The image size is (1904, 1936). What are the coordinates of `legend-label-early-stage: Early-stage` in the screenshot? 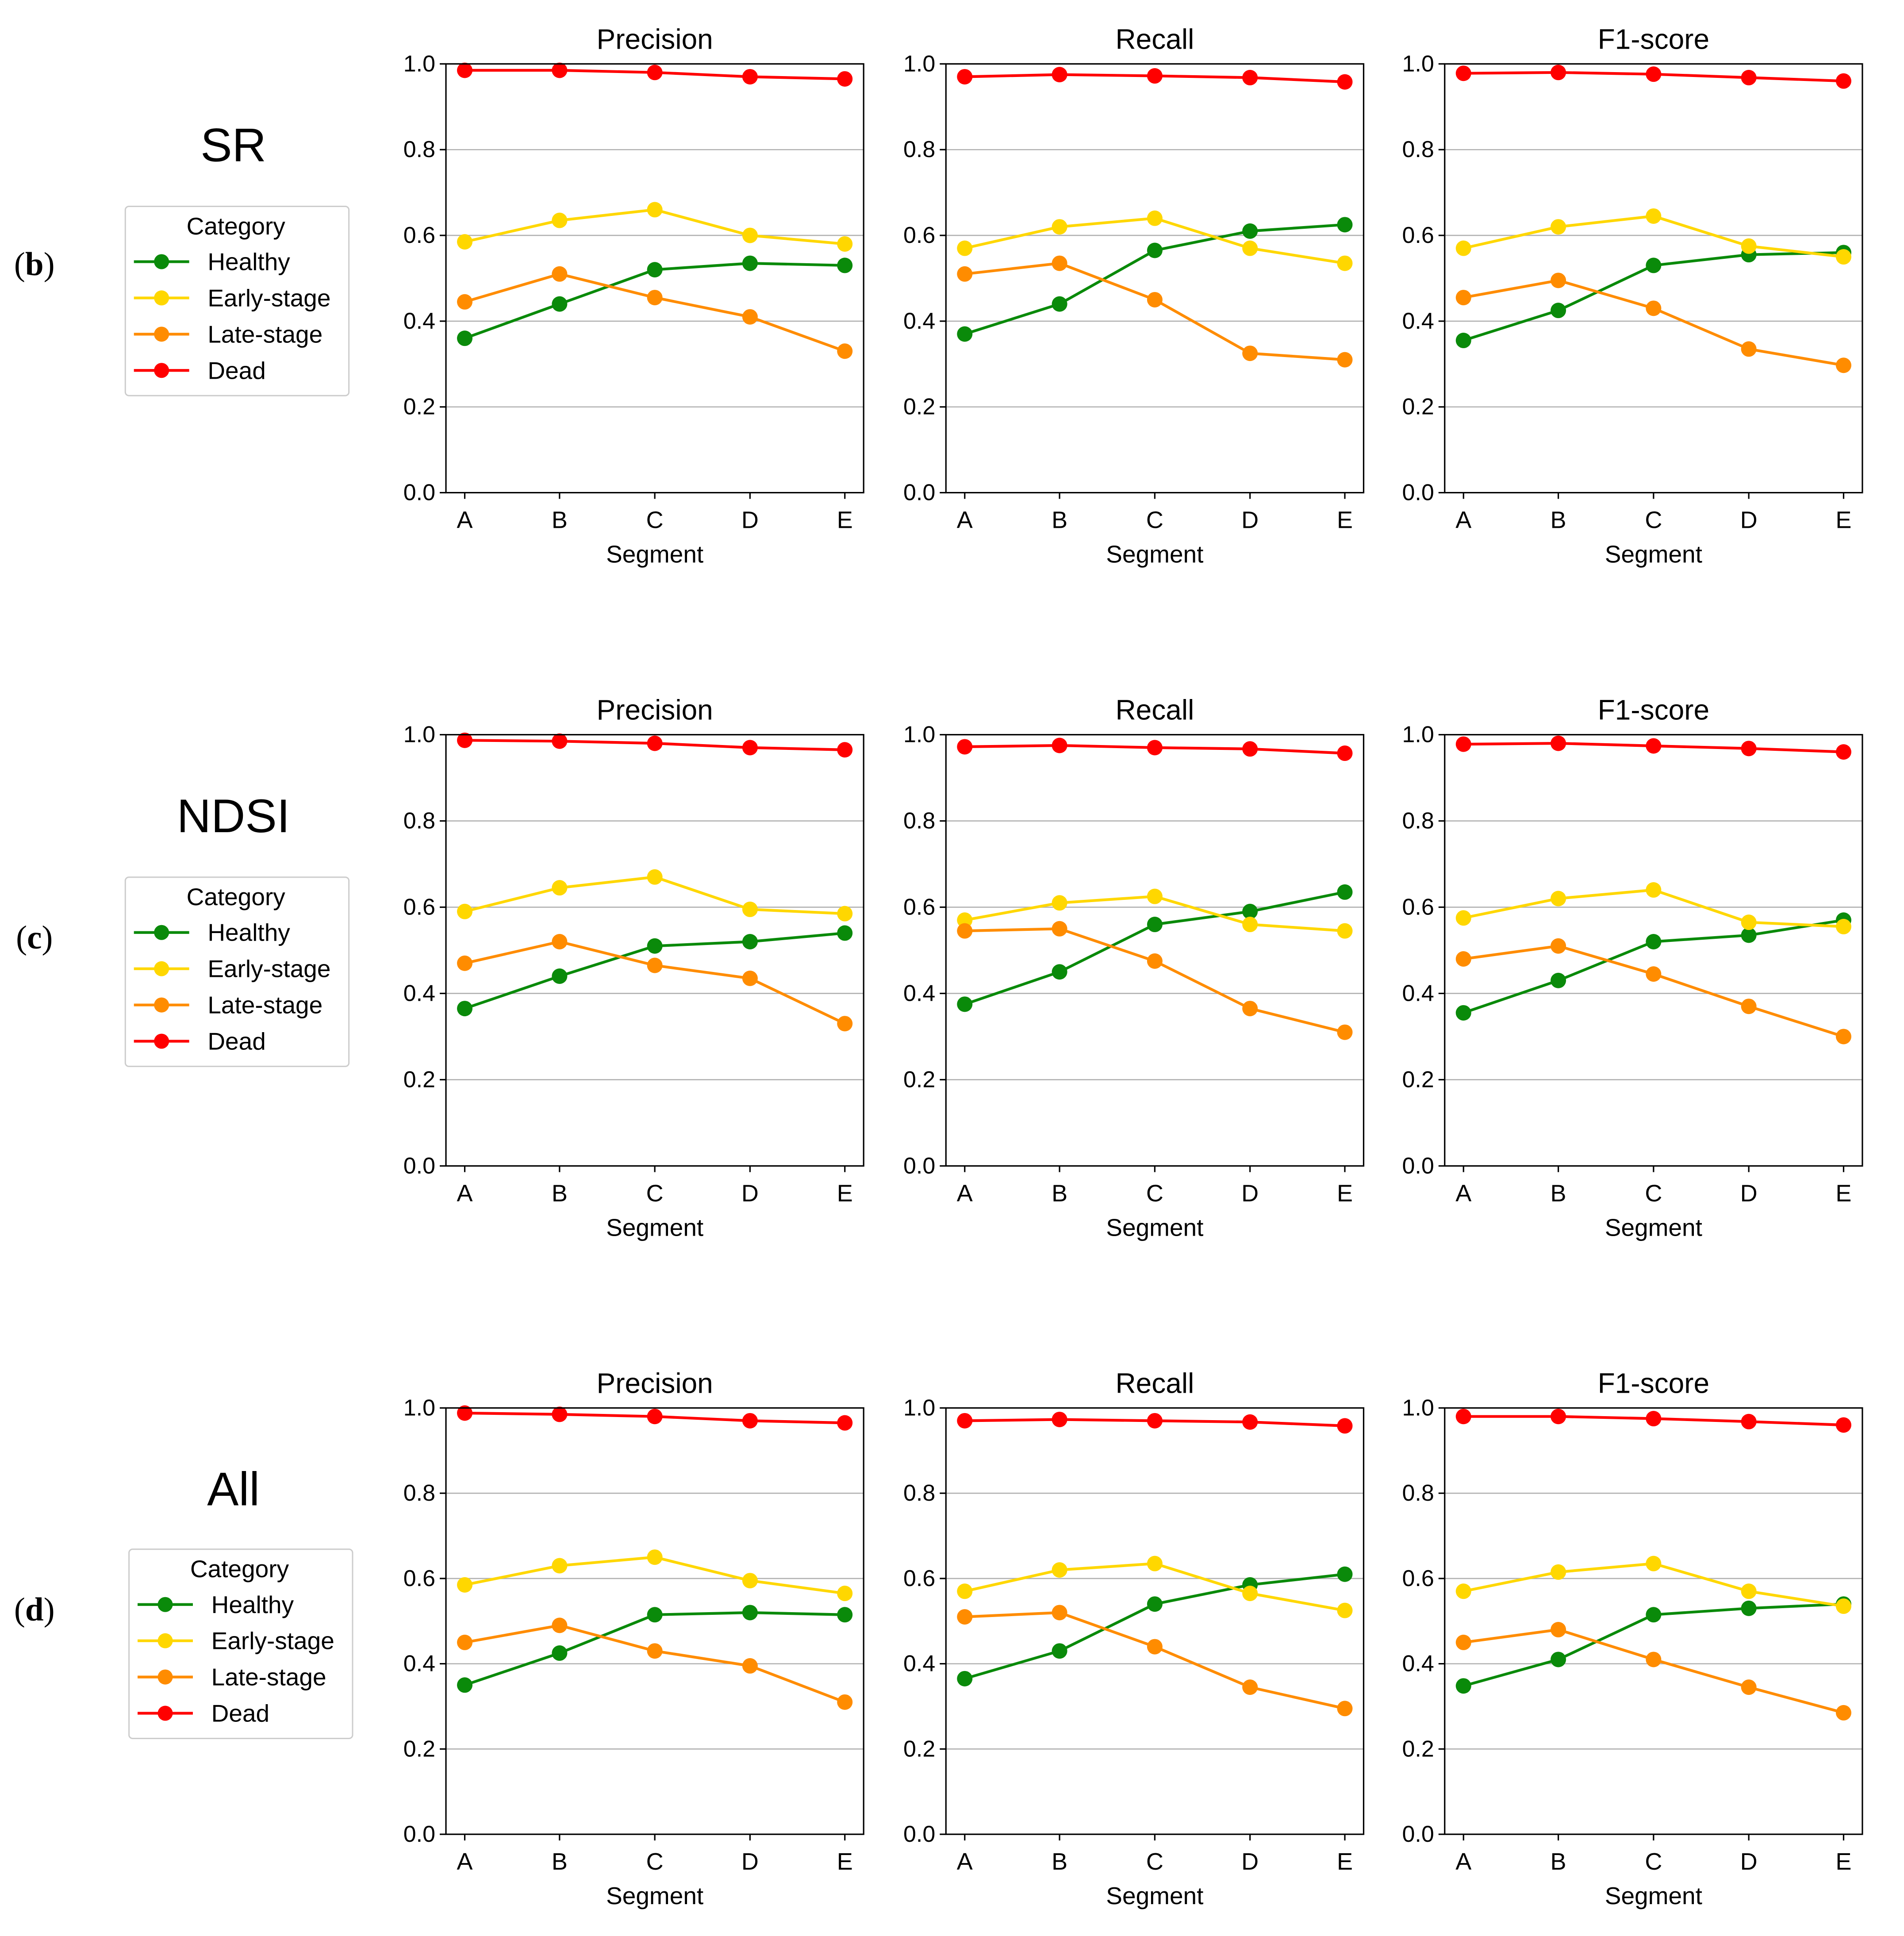 It's located at (268, 297).